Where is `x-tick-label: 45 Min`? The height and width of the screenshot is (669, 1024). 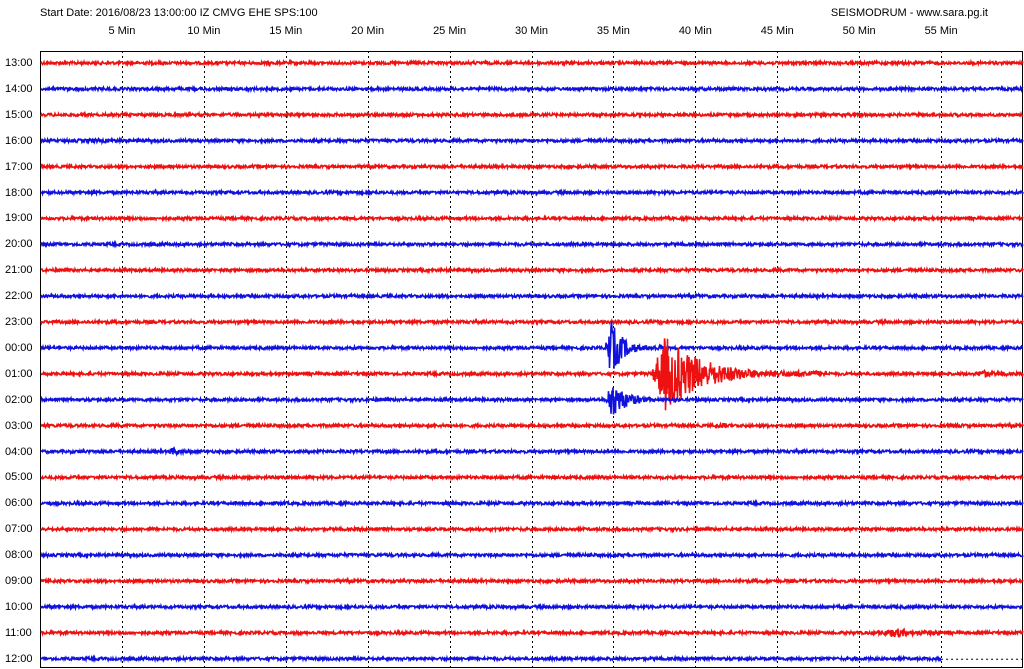
x-tick-label: 45 Min is located at coordinates (777, 31).